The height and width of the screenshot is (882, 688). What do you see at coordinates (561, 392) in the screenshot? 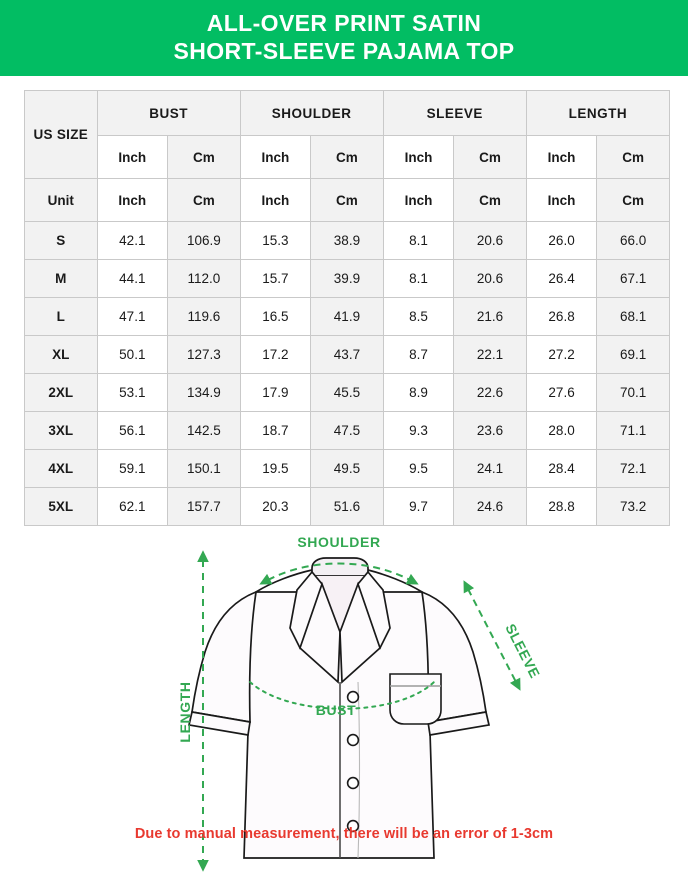
I see `table-cell: 27.6` at bounding box center [561, 392].